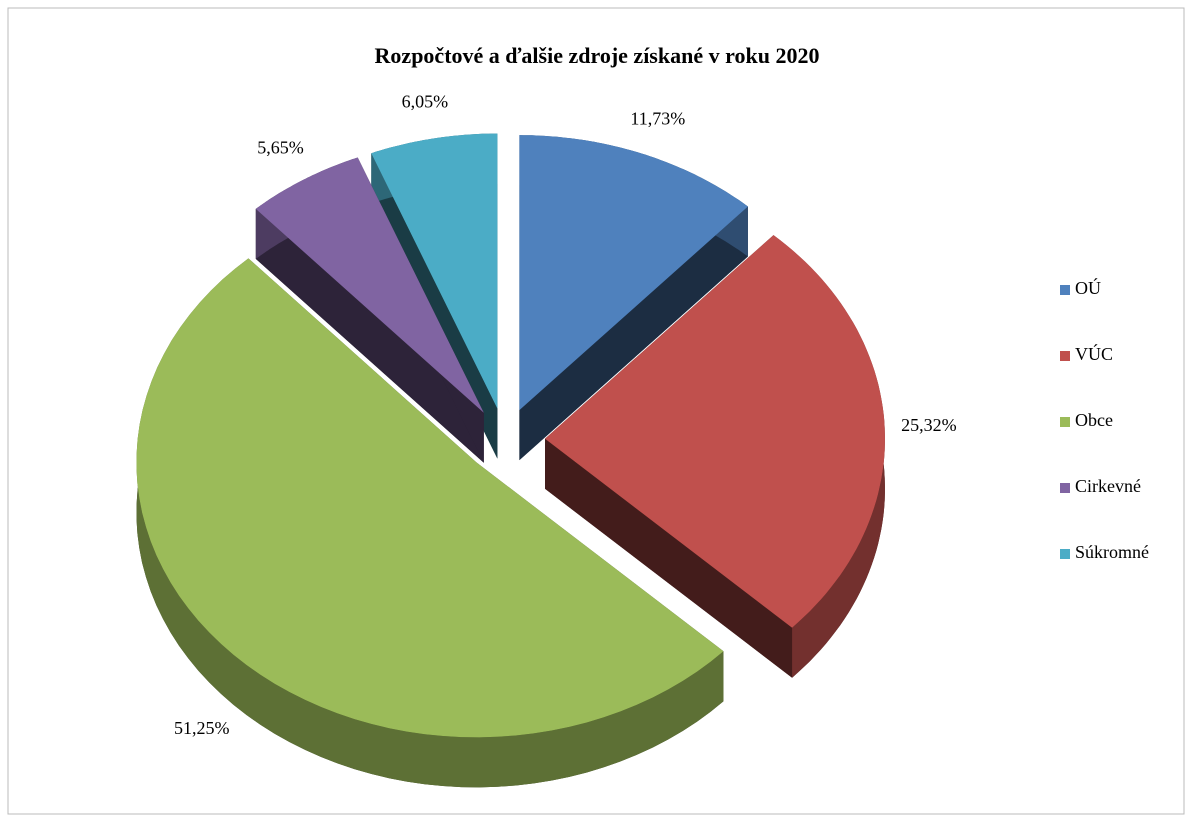 The width and height of the screenshot is (1193, 815). Describe the element at coordinates (929, 425) in the screenshot. I see `data-label: 25,32%` at that location.